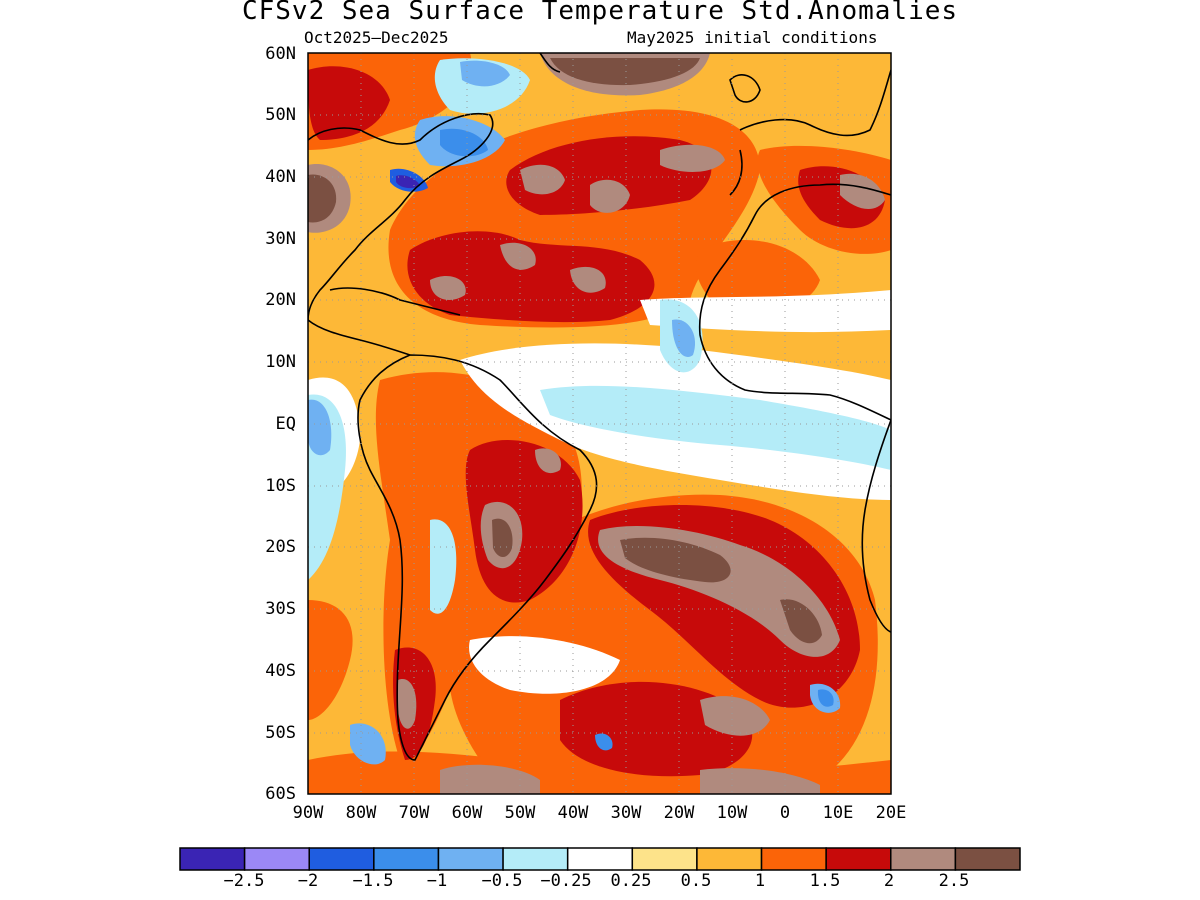 This screenshot has width=1200, height=900. Describe the element at coordinates (320, 427) in the screenshot. I see `cold-region-equatorial-pacific` at that location.